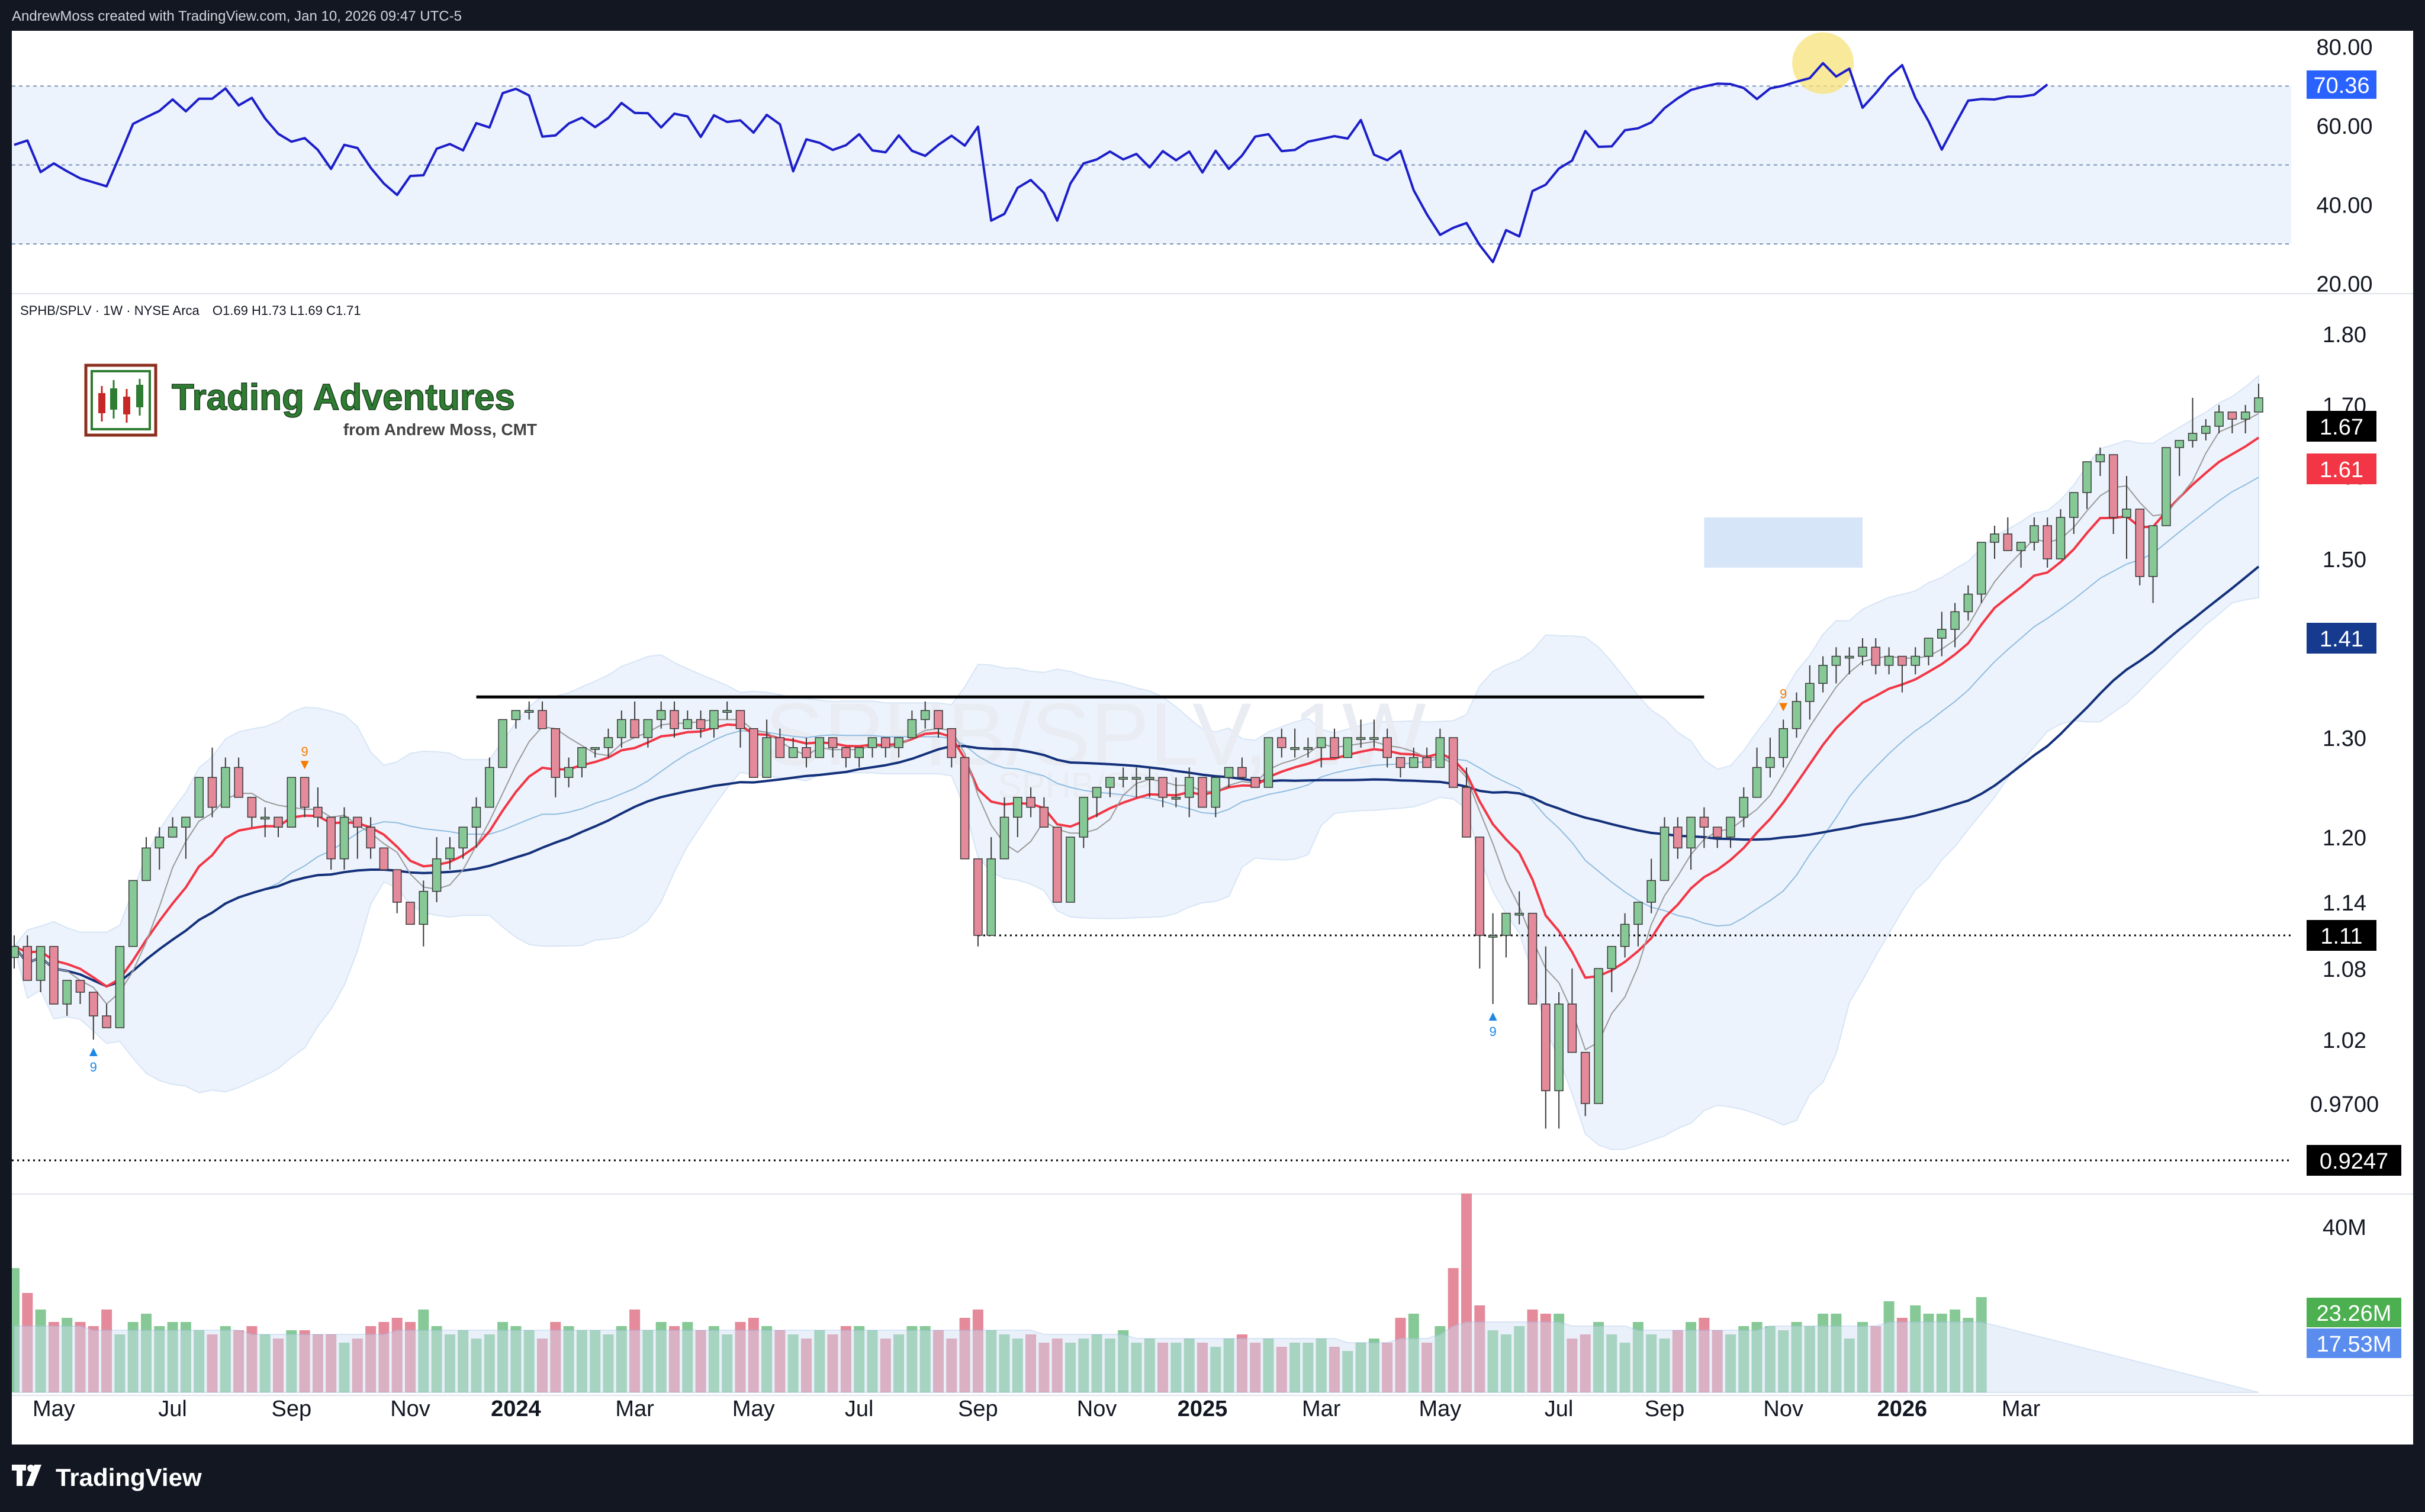 The width and height of the screenshot is (2425, 1512). Describe the element at coordinates (1151, 147) in the screenshot. I see `rsi-panel` at that location.